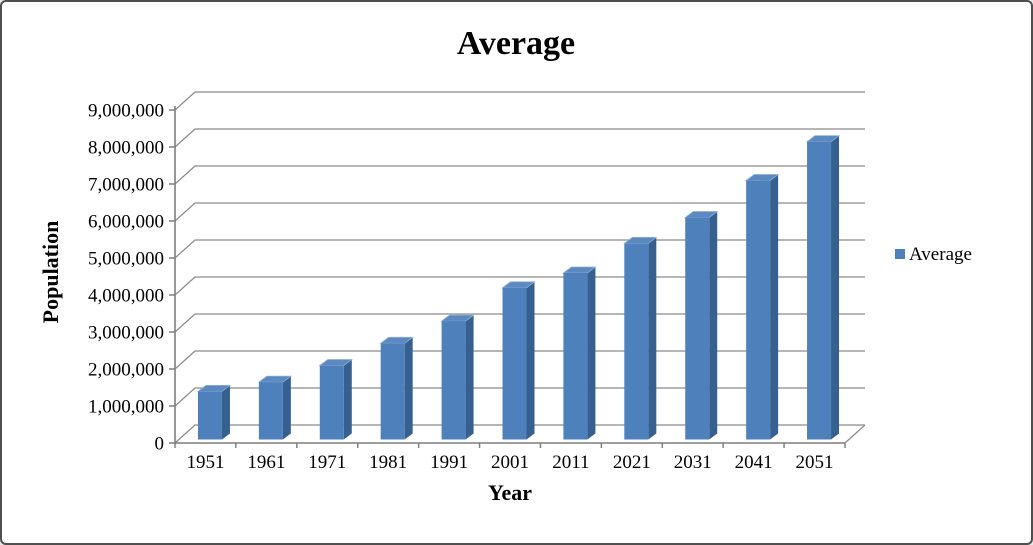 This screenshot has height=545, width=1033. Describe the element at coordinates (126, 148) in the screenshot. I see `y-tick-label: 8,000,000` at that location.